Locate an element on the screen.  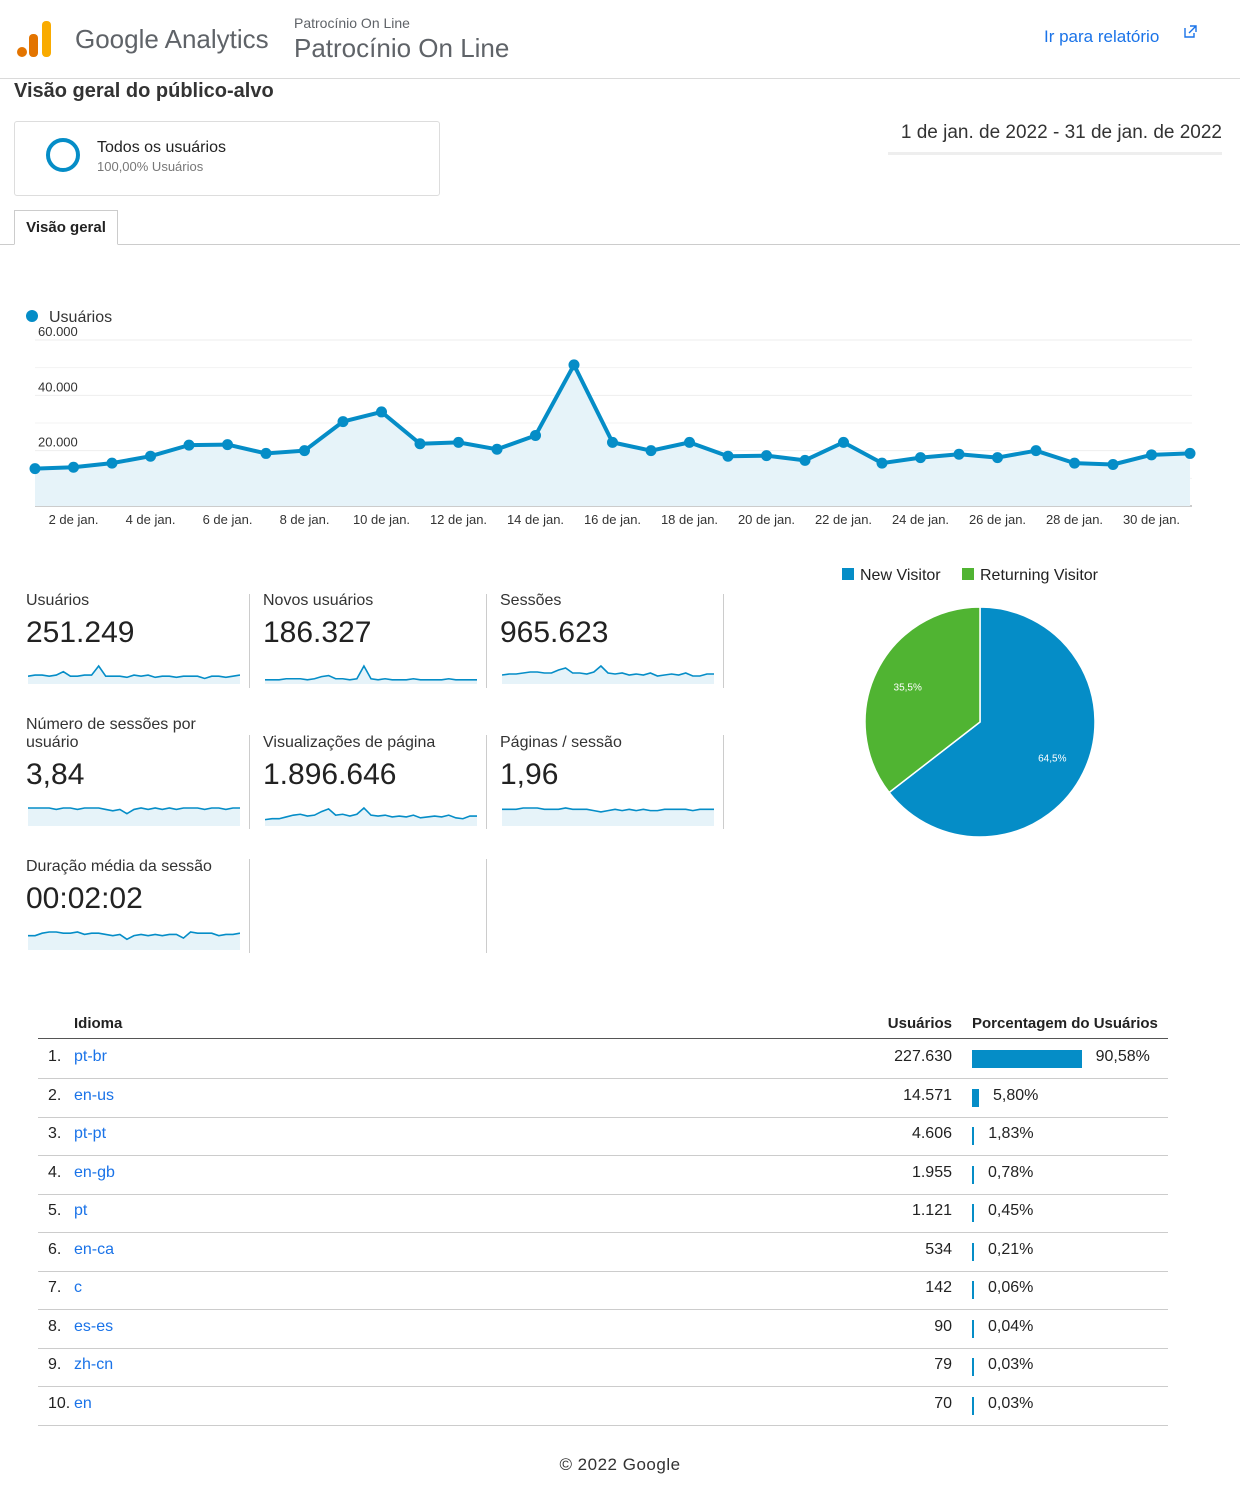
row-users: 14.571 is located at coordinates (927, 1095).